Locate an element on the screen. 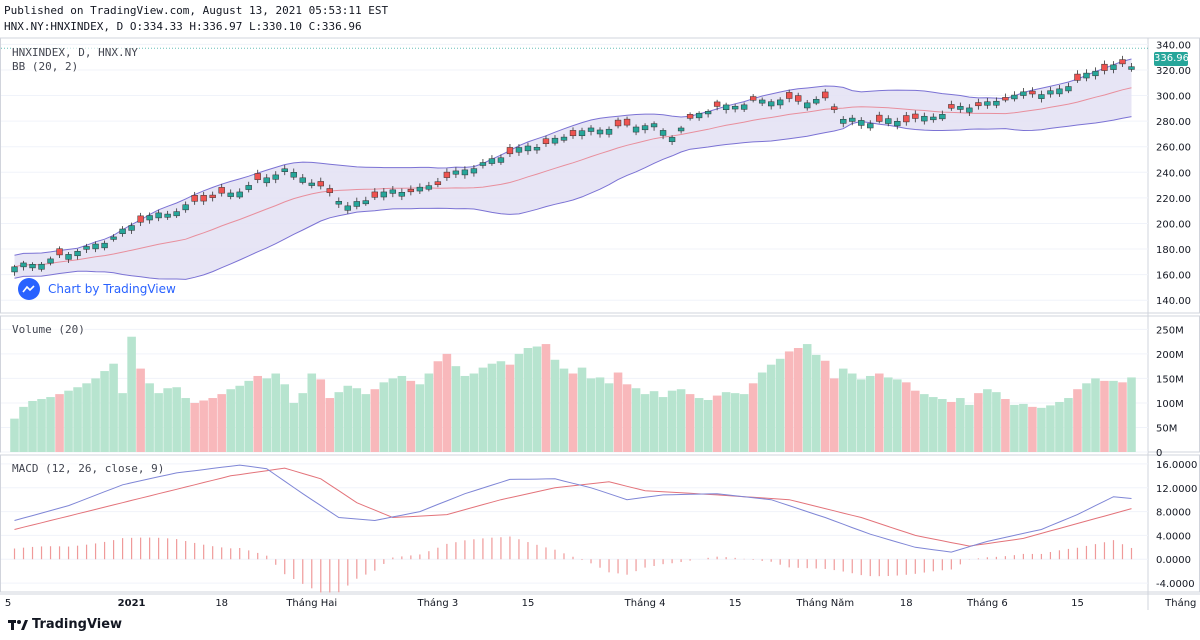 This screenshot has width=1200, height=640. chart-watermark: Chart by TradingView is located at coordinates (97, 289).